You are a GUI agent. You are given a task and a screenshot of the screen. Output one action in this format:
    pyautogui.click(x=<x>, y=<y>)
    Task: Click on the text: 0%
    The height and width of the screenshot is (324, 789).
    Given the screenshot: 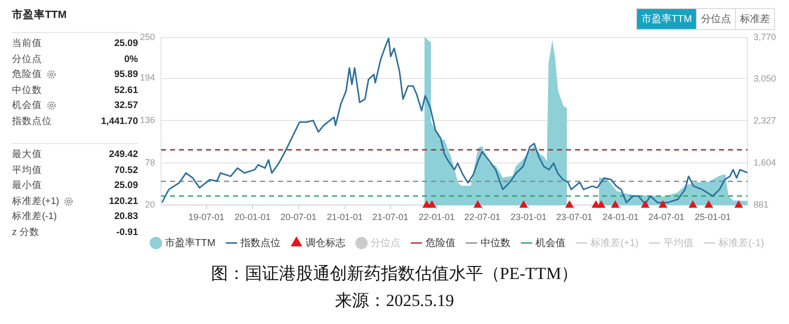 What is the action you would take?
    pyautogui.click(x=131, y=59)
    